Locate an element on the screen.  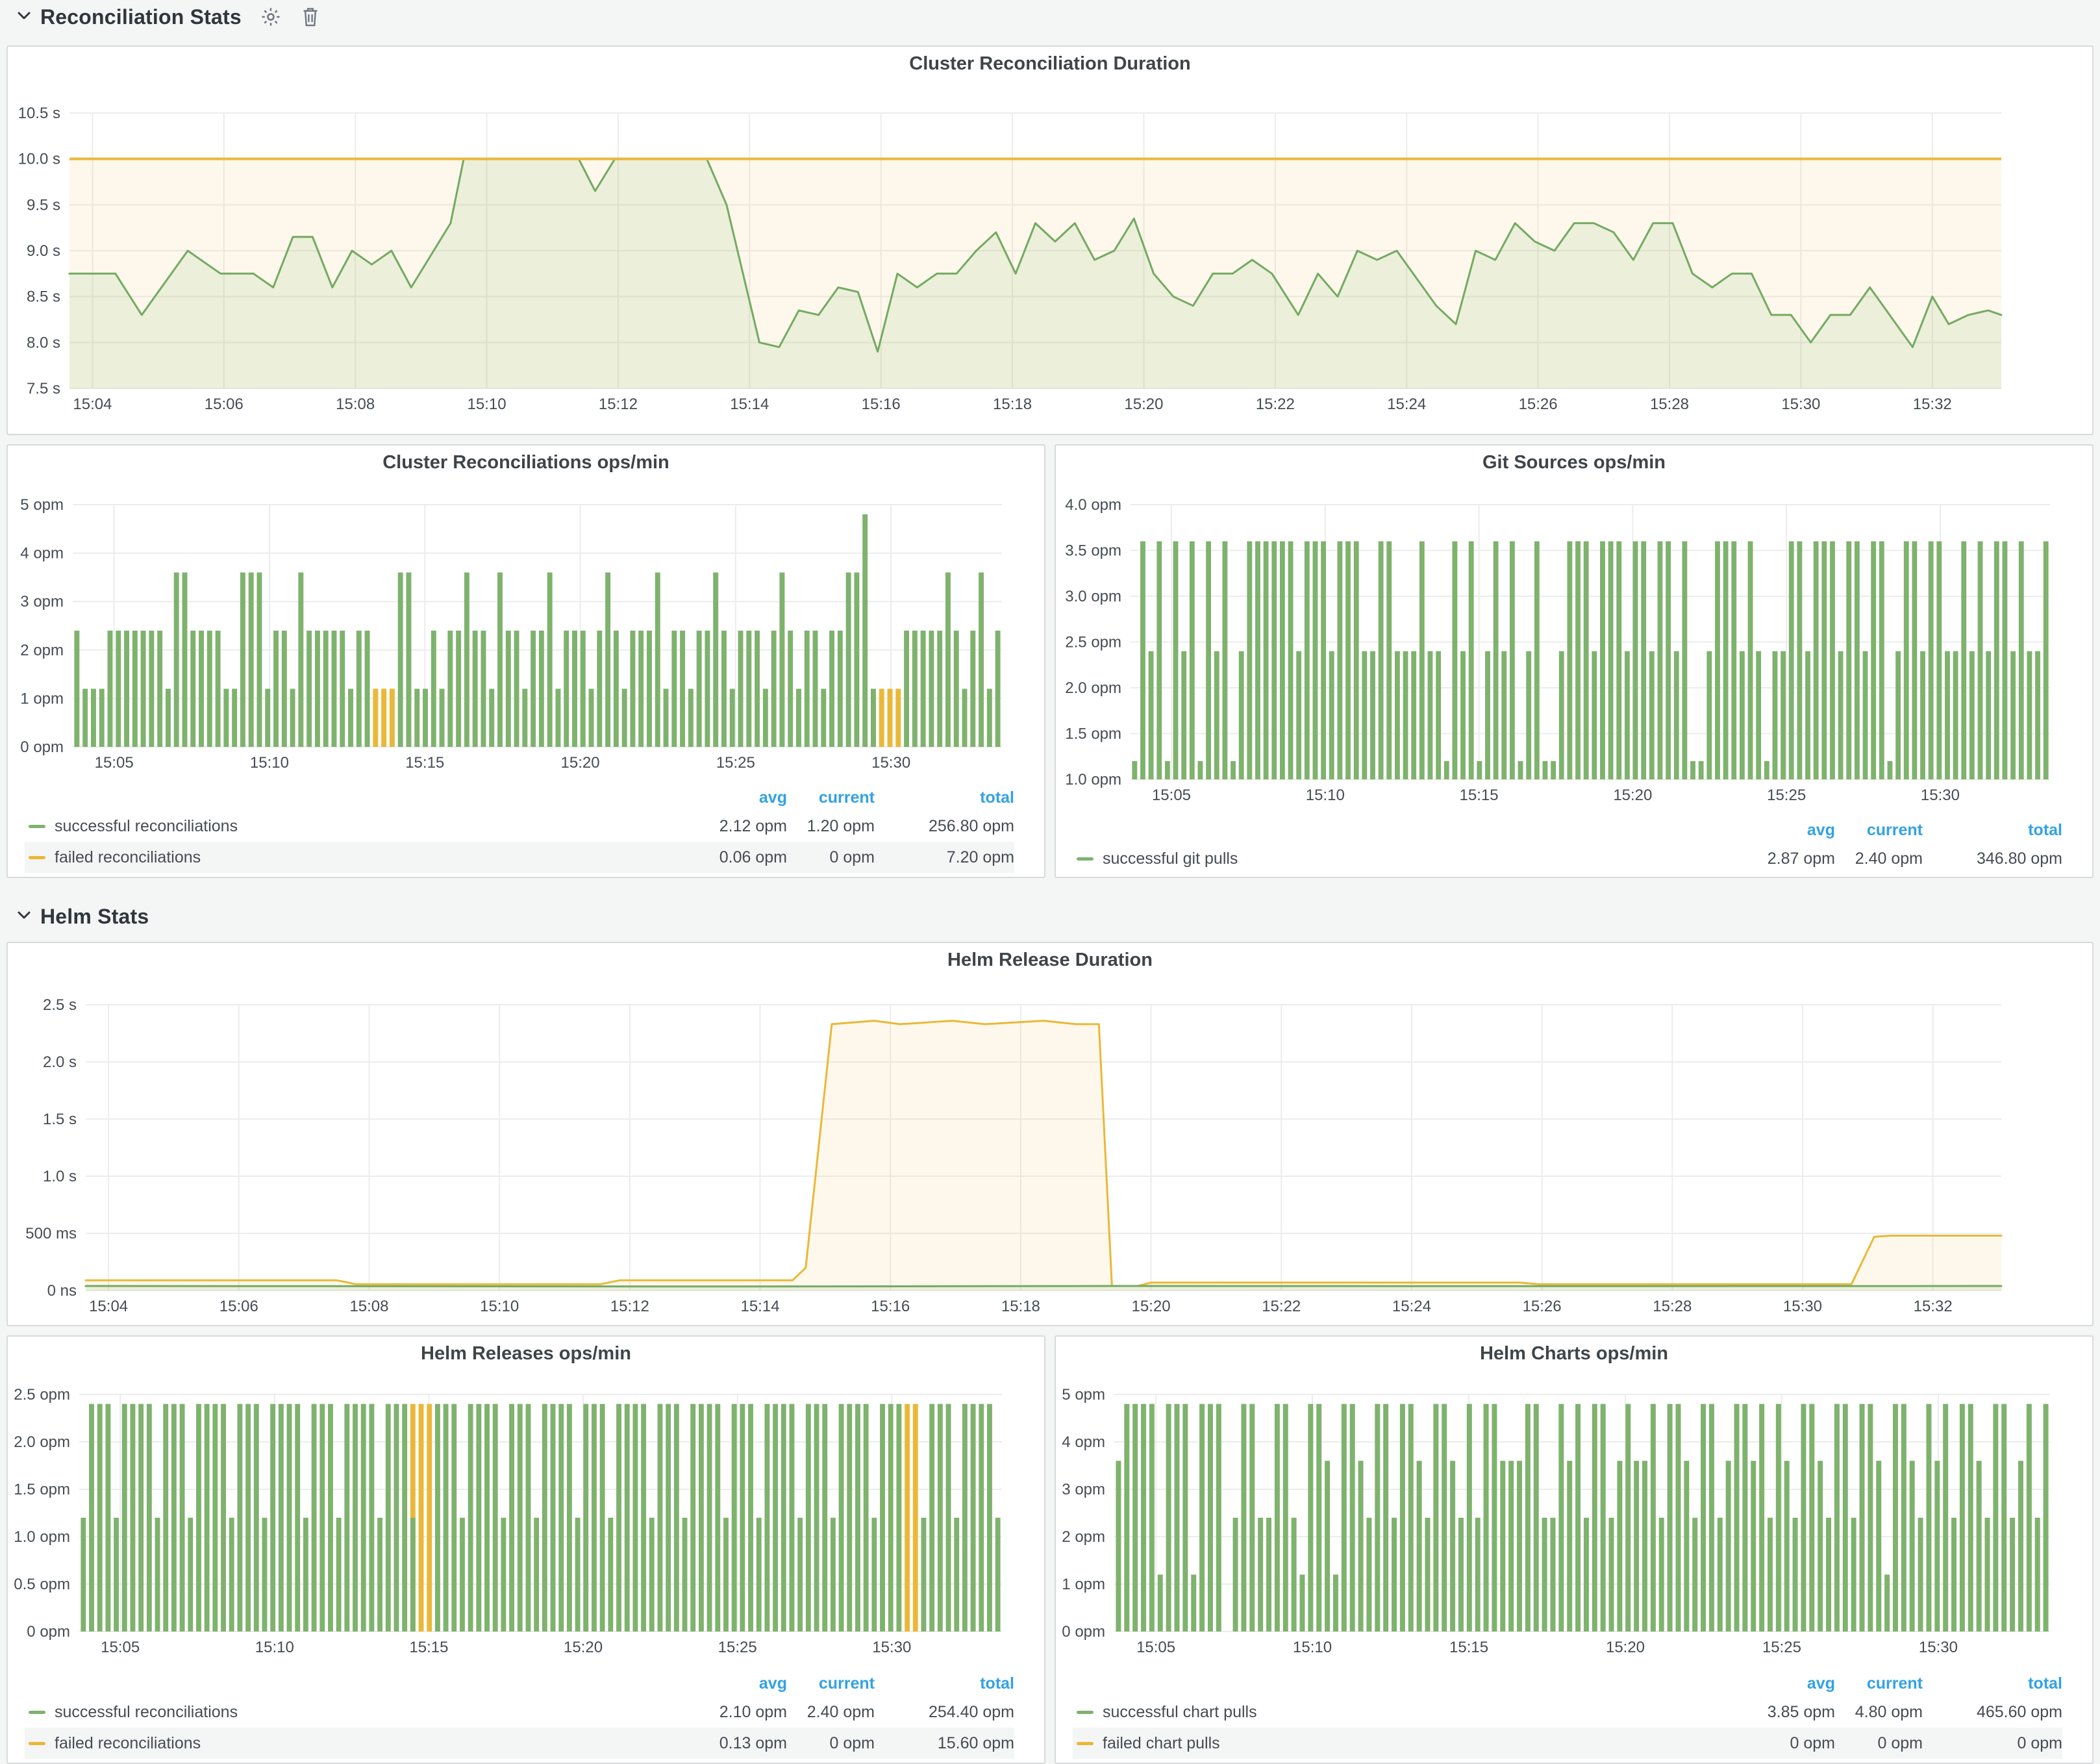
svg-text: 4 opm is located at coordinates (42, 554).